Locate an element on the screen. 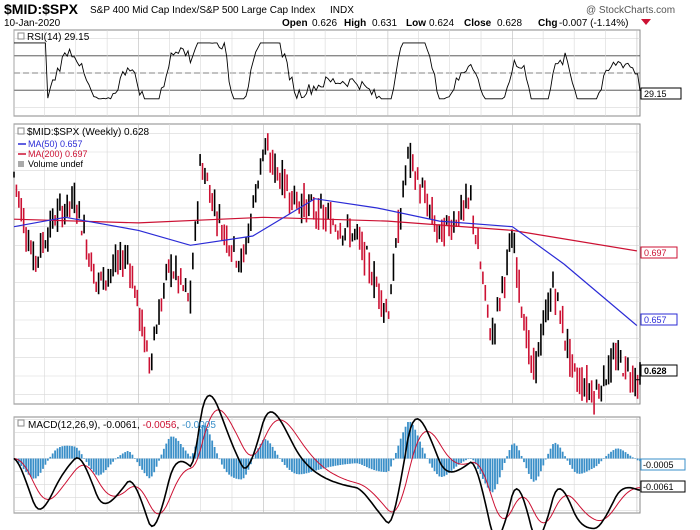 This screenshot has height=530, width=700. price-legend-swatch is located at coordinates (21, 131).